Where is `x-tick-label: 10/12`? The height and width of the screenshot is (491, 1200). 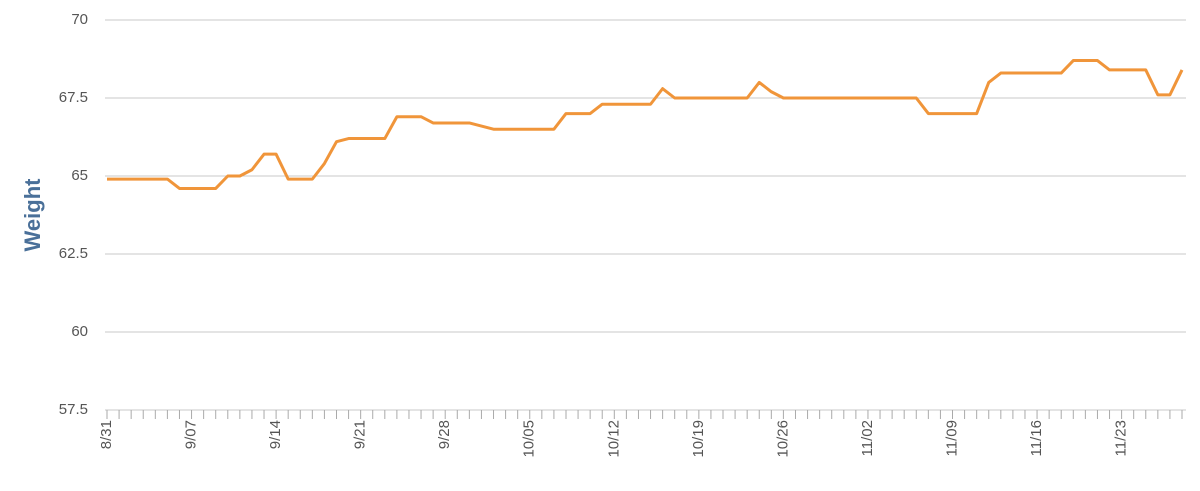
x-tick-label: 10/12 is located at coordinates (613, 439).